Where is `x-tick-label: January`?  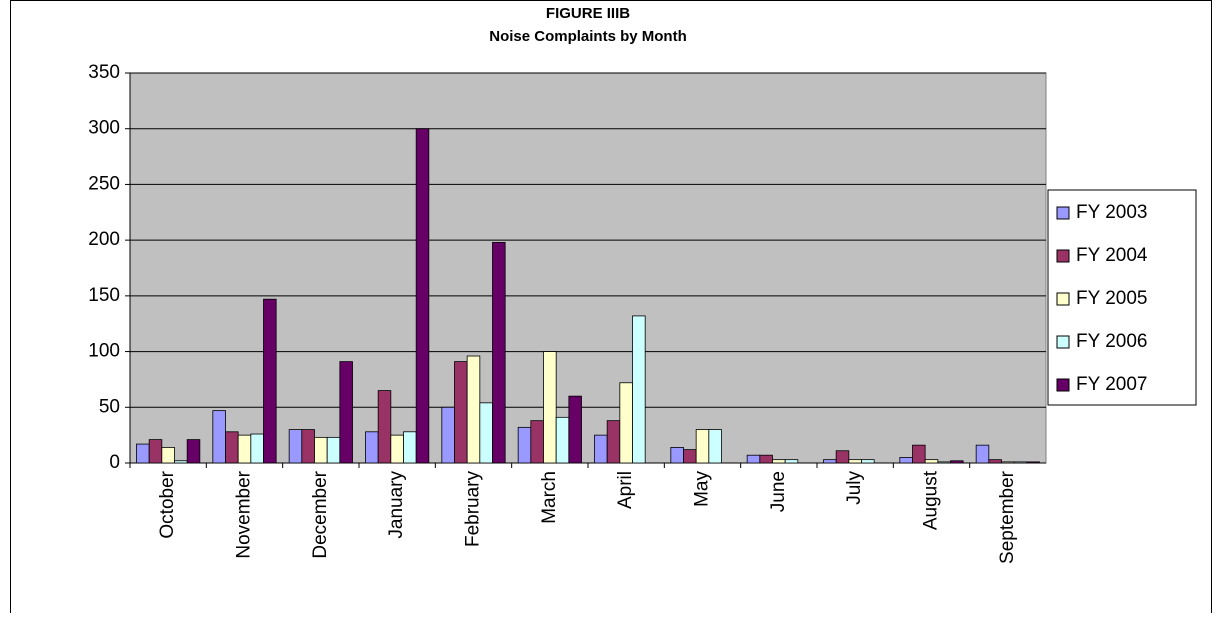
x-tick-label: January is located at coordinates (396, 505).